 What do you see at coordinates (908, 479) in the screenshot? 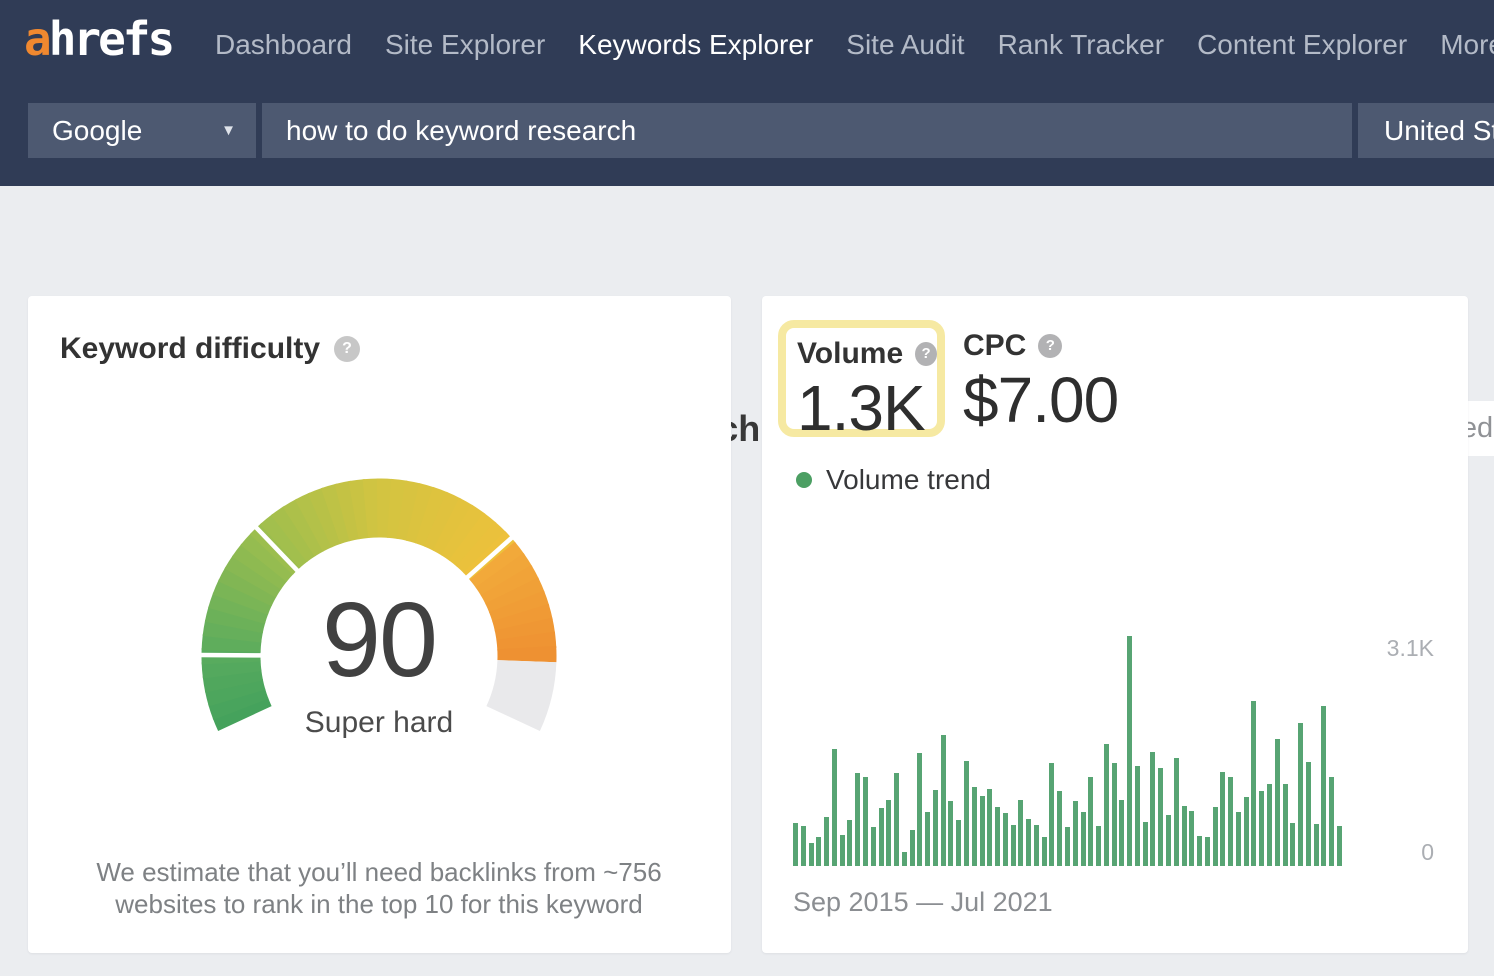
I see `volume-trend-label: Volume trend` at bounding box center [908, 479].